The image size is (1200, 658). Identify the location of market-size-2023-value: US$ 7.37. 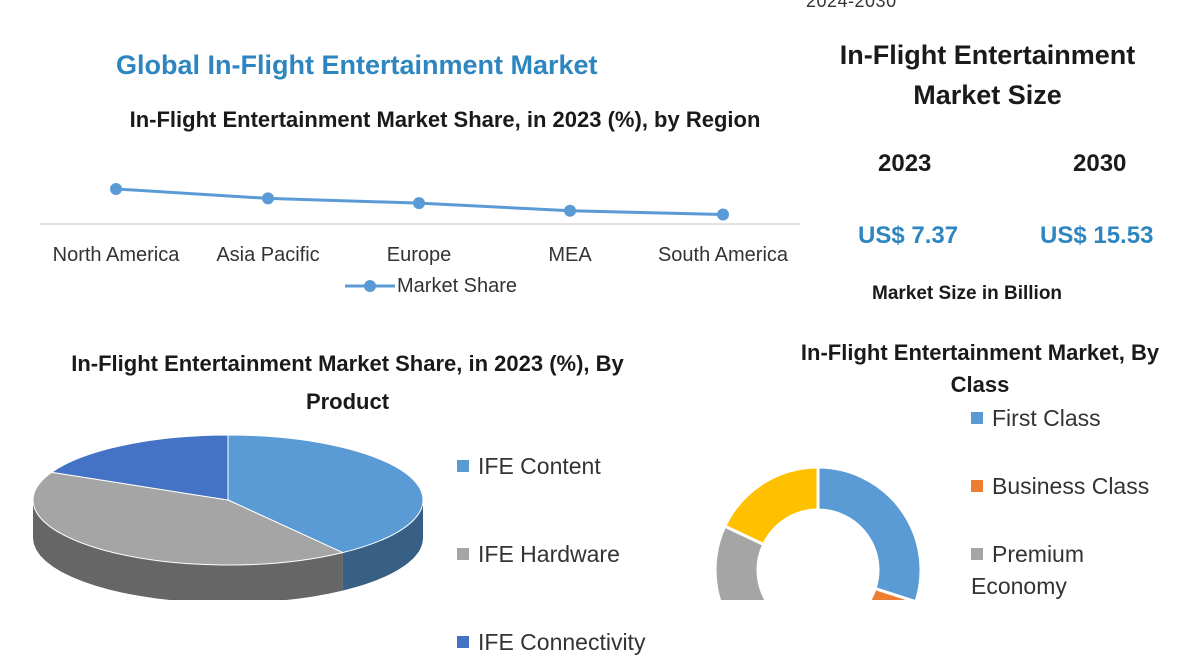
(908, 235).